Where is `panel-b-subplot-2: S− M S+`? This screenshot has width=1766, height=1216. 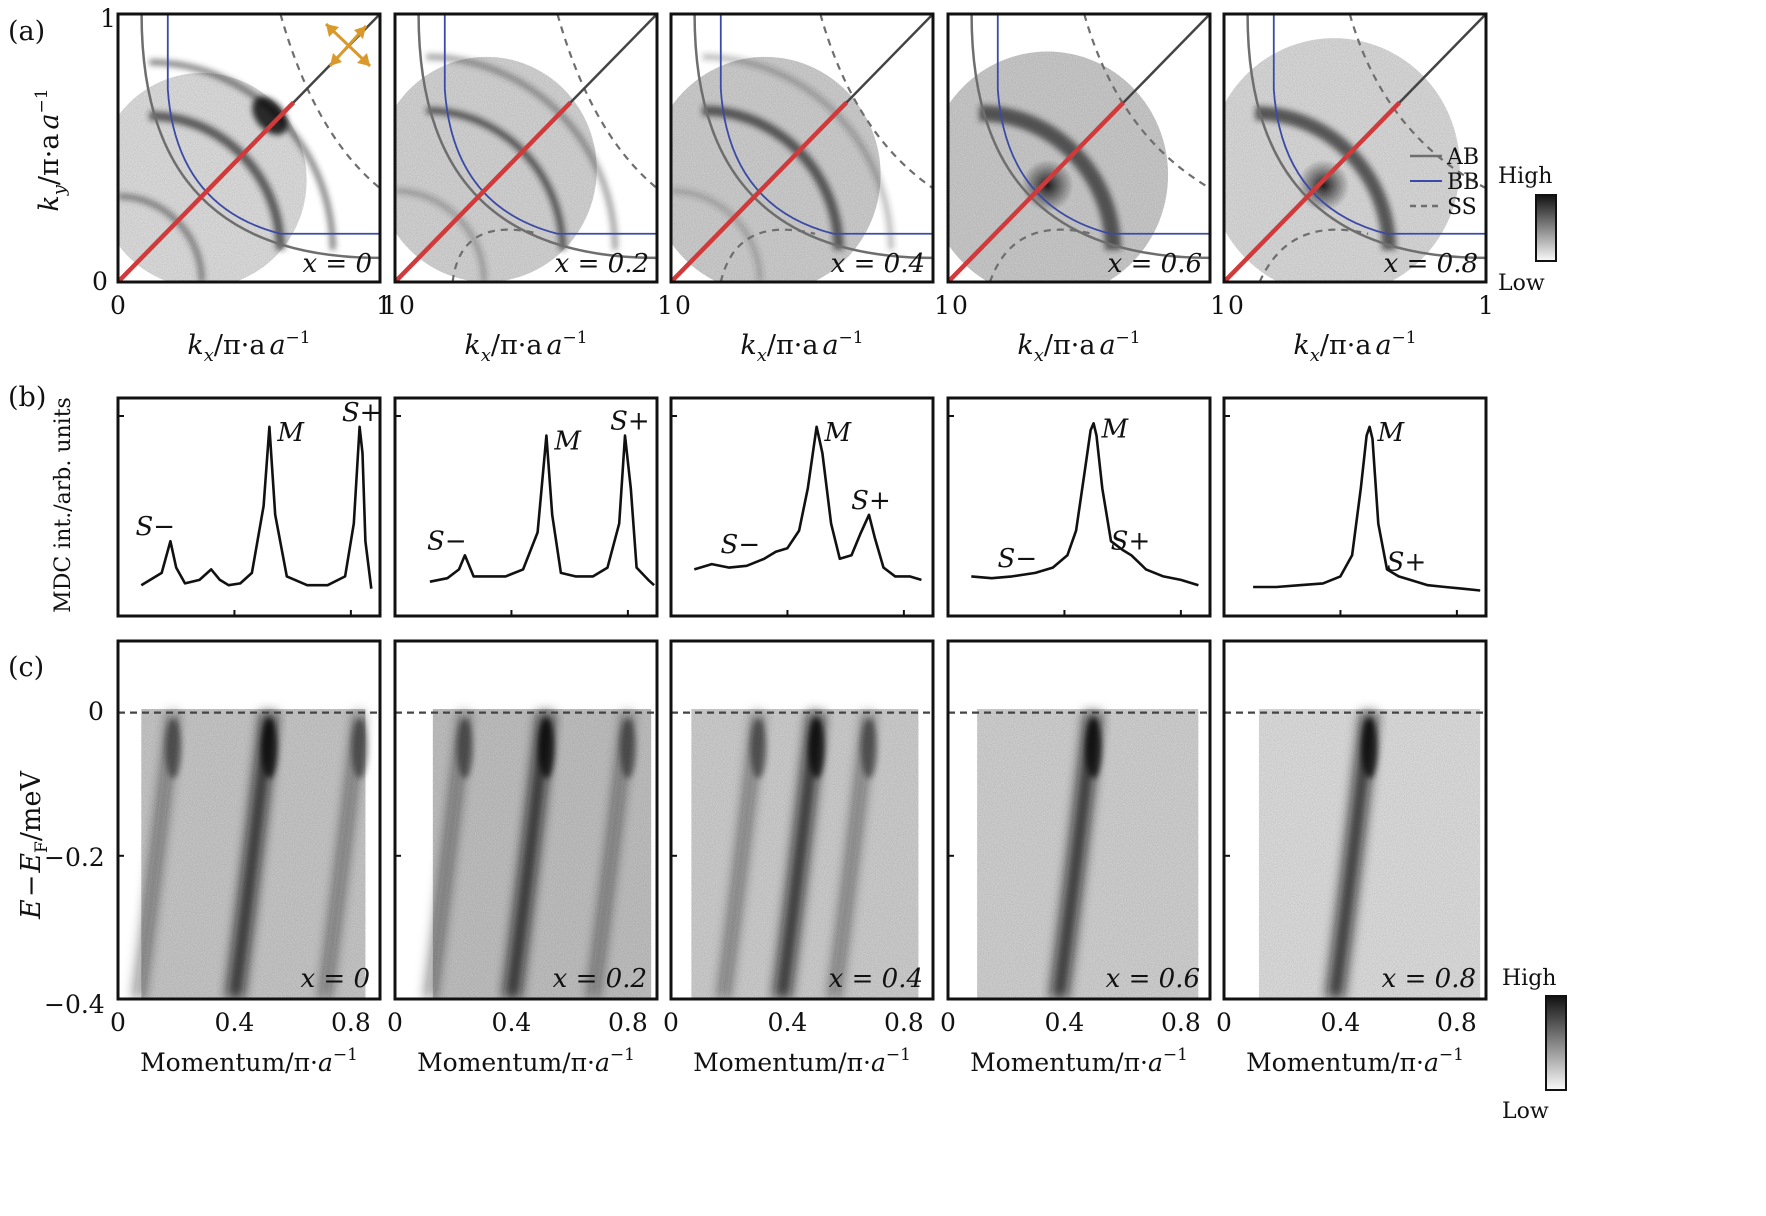 panel-b-subplot-2: S− M S+ is located at coordinates (802, 507).